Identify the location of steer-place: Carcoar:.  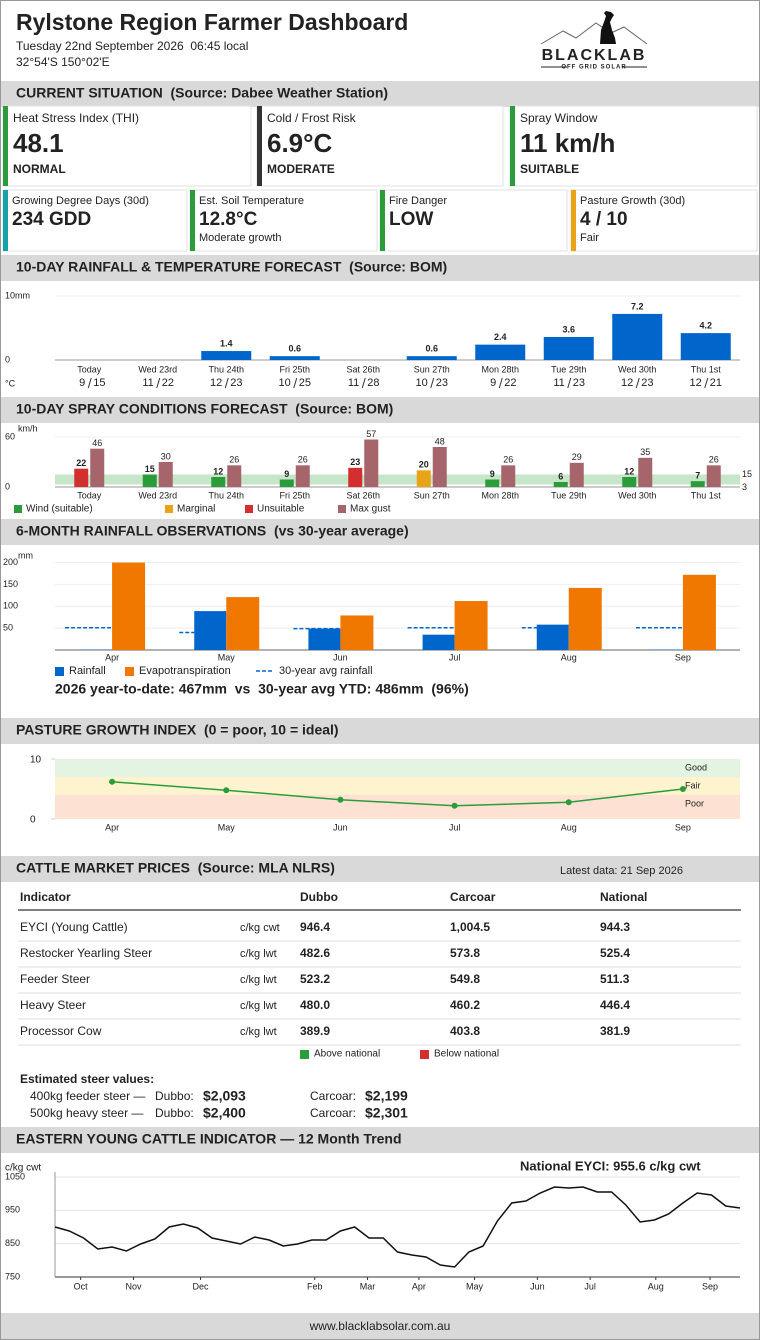
(333, 1096).